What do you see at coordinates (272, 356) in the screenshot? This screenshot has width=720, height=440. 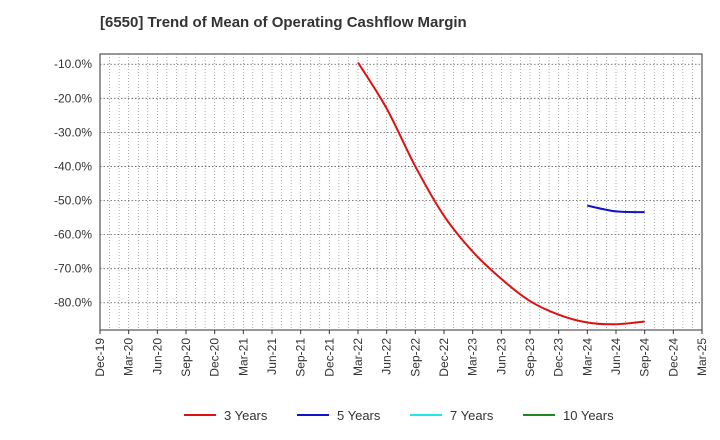 I see `x-tick-label: Jun-21` at bounding box center [272, 356].